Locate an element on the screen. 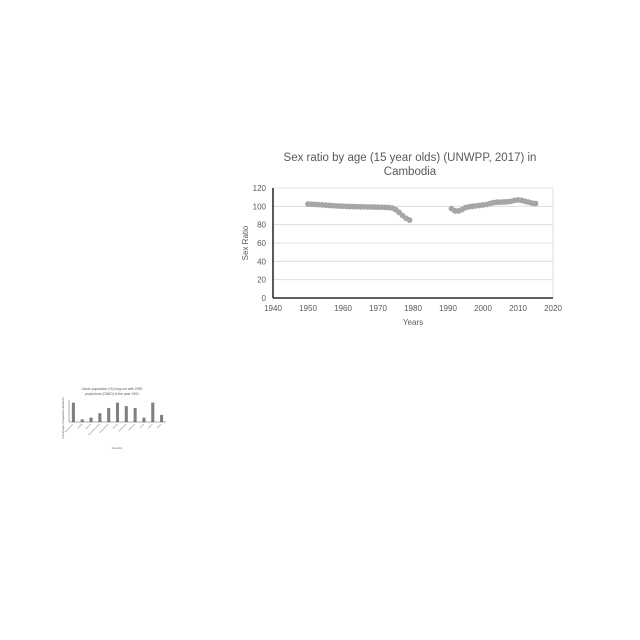  category-label: Cameroon is located at coordinates (131, 427).